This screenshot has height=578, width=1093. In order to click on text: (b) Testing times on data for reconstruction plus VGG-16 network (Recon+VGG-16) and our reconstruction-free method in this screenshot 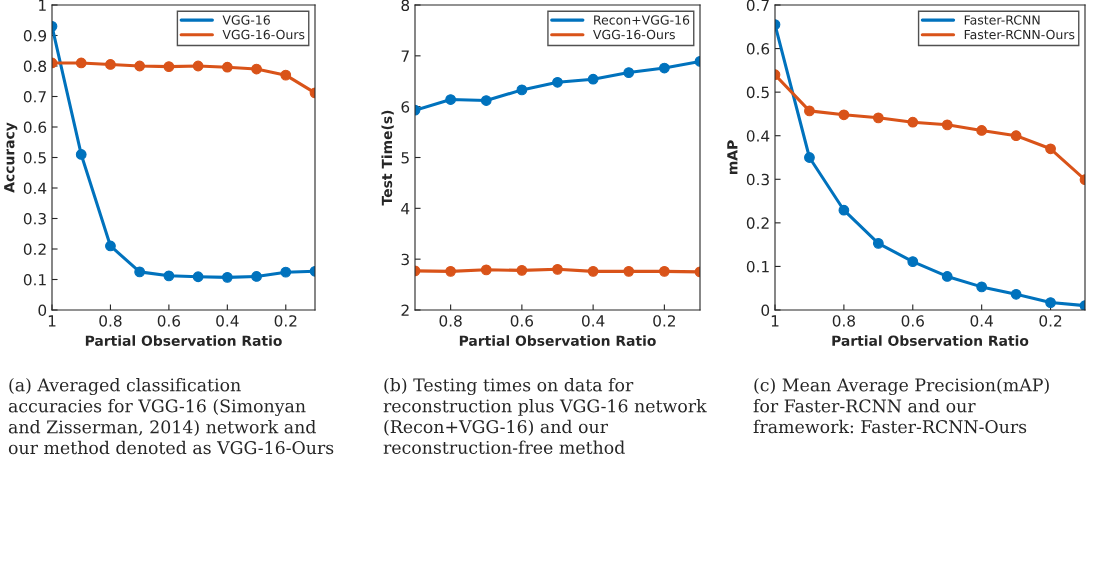, I will do `click(545, 416)`.